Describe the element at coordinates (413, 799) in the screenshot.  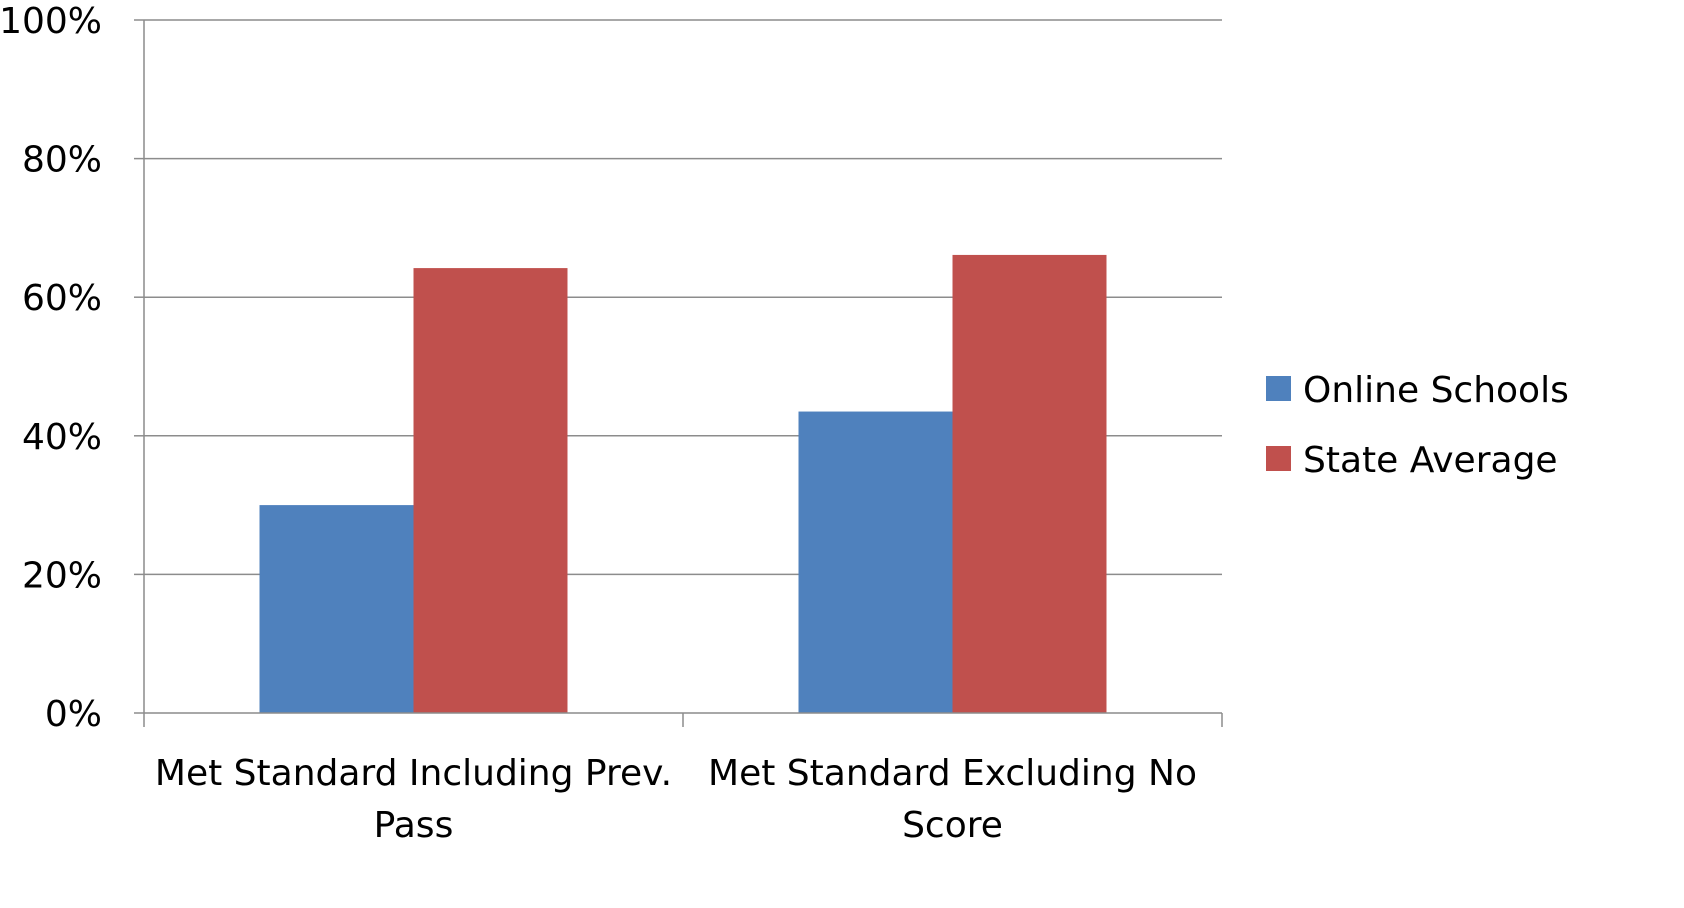
I see `x-tick-label: Met Standard Including Prev. Pass` at that location.